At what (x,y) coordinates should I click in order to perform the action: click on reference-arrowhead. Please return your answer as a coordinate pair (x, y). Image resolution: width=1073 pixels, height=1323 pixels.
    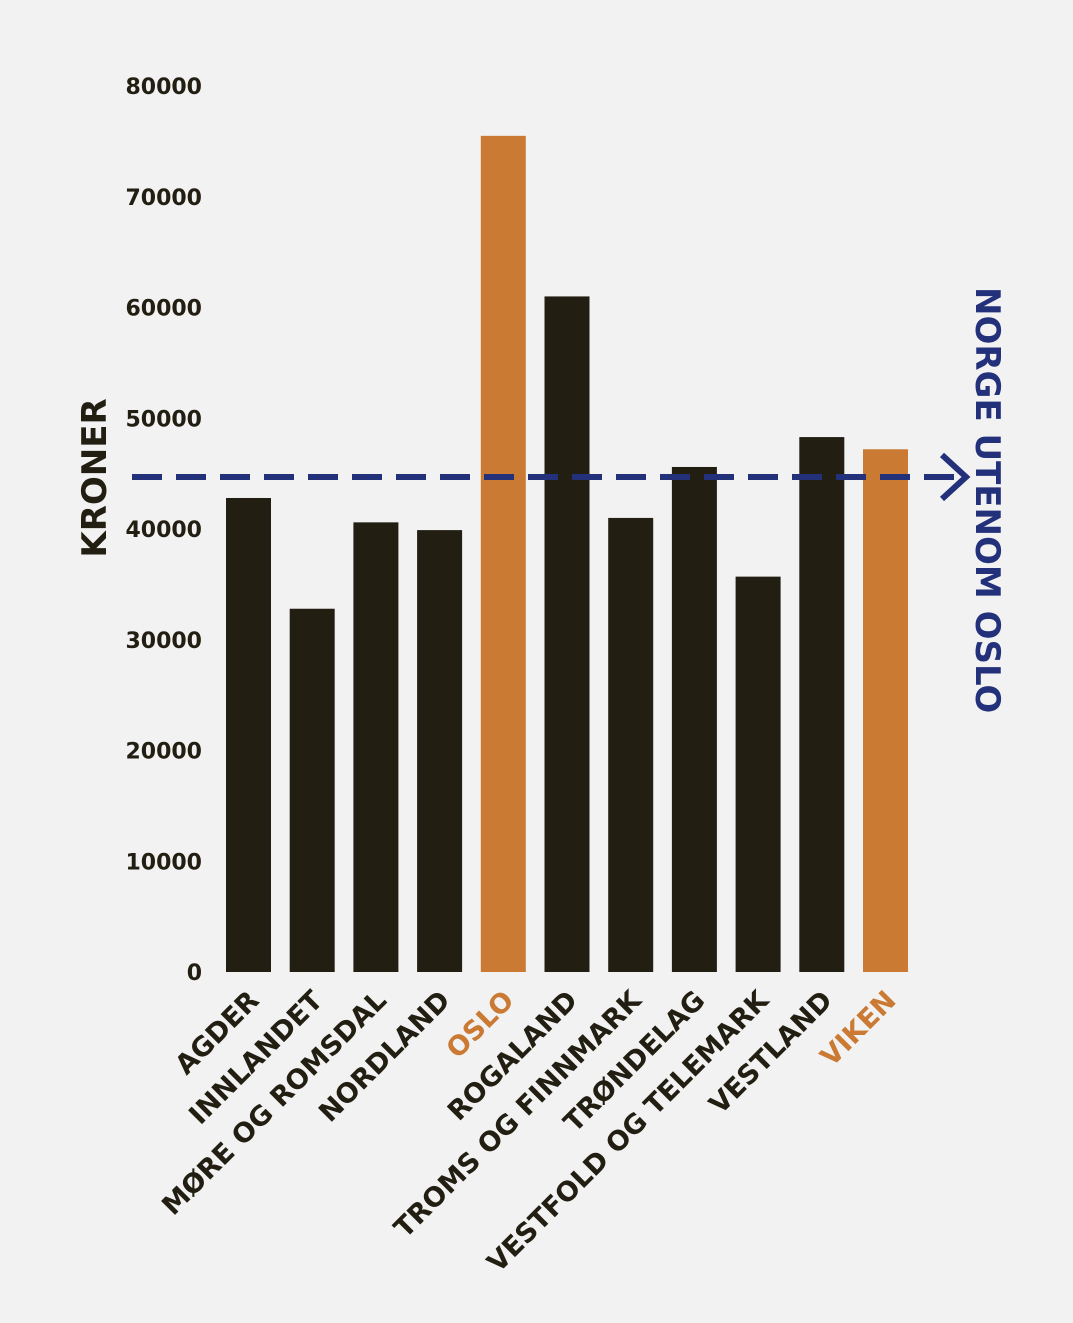
    Looking at the image, I should click on (955, 477).